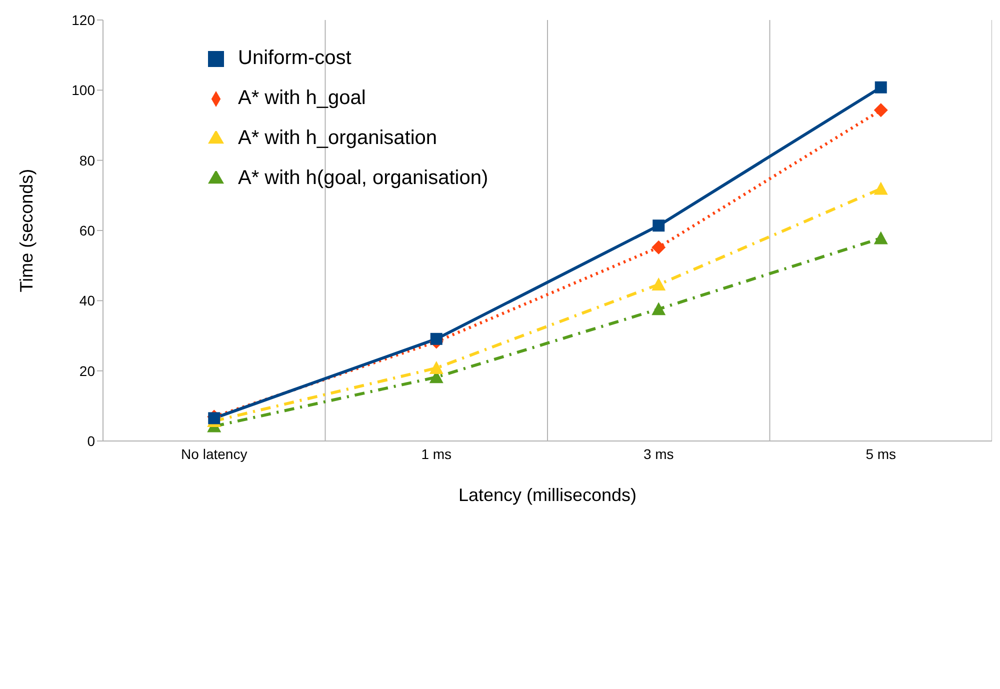 This screenshot has width=1000, height=689. What do you see at coordinates (87, 300) in the screenshot?
I see `y-tick-label: 40` at bounding box center [87, 300].